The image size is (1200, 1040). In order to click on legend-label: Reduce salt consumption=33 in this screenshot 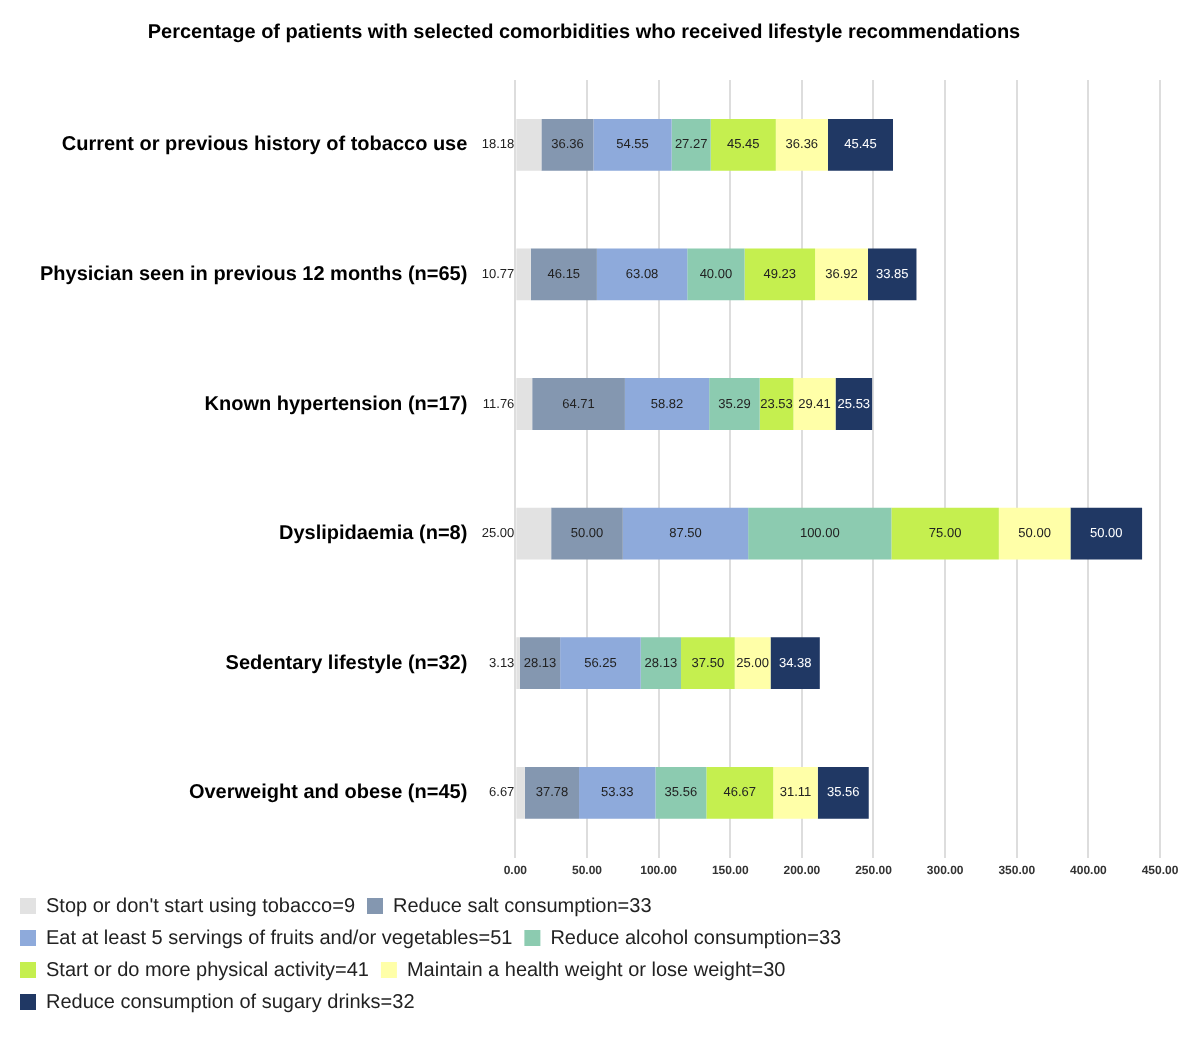, I will do `click(523, 906)`.